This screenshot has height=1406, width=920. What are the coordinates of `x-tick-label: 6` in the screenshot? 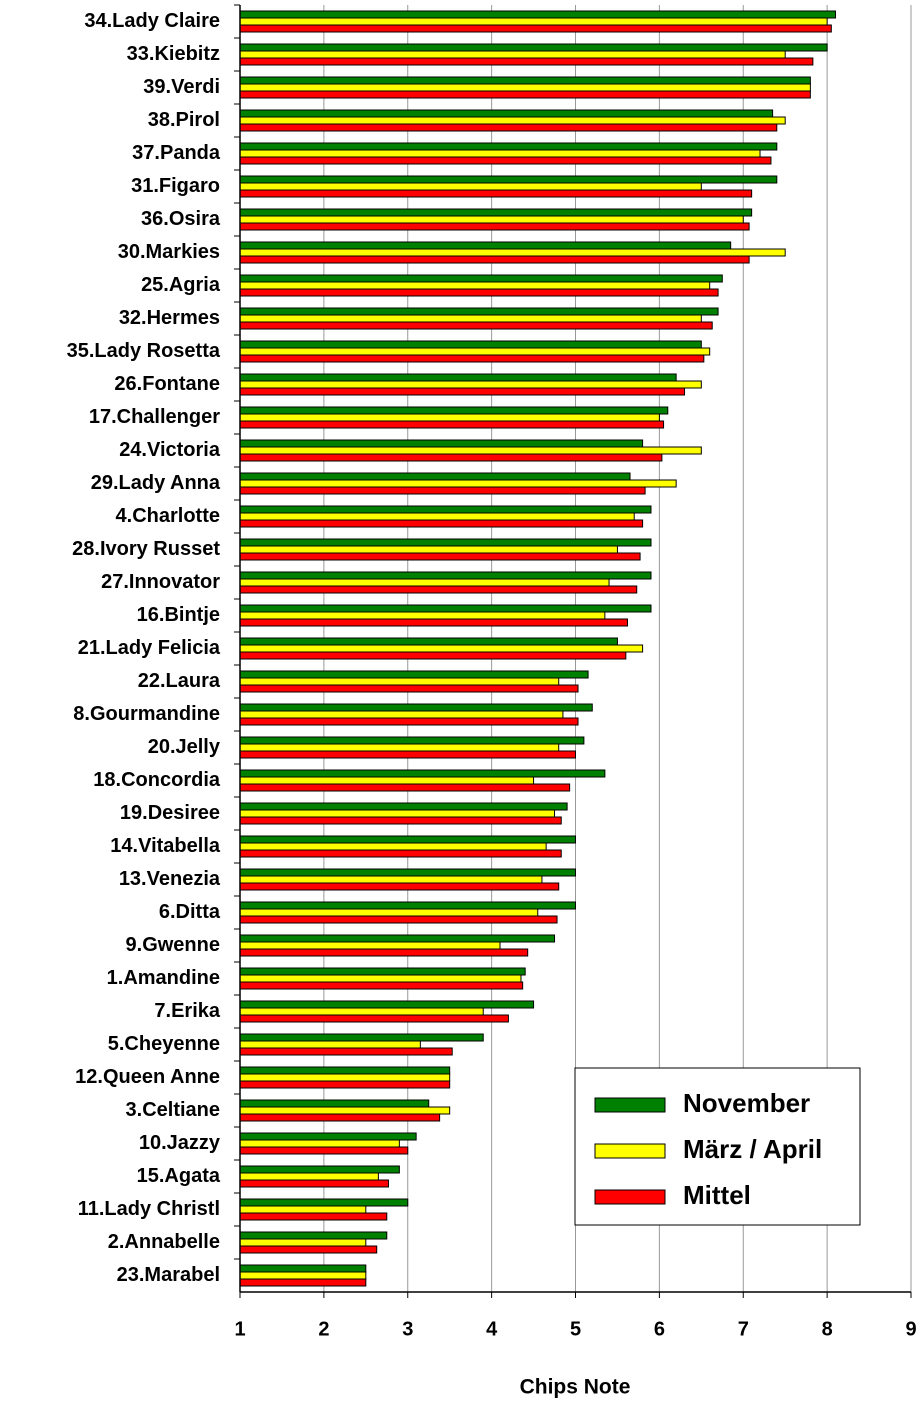 It's located at (659, 1329).